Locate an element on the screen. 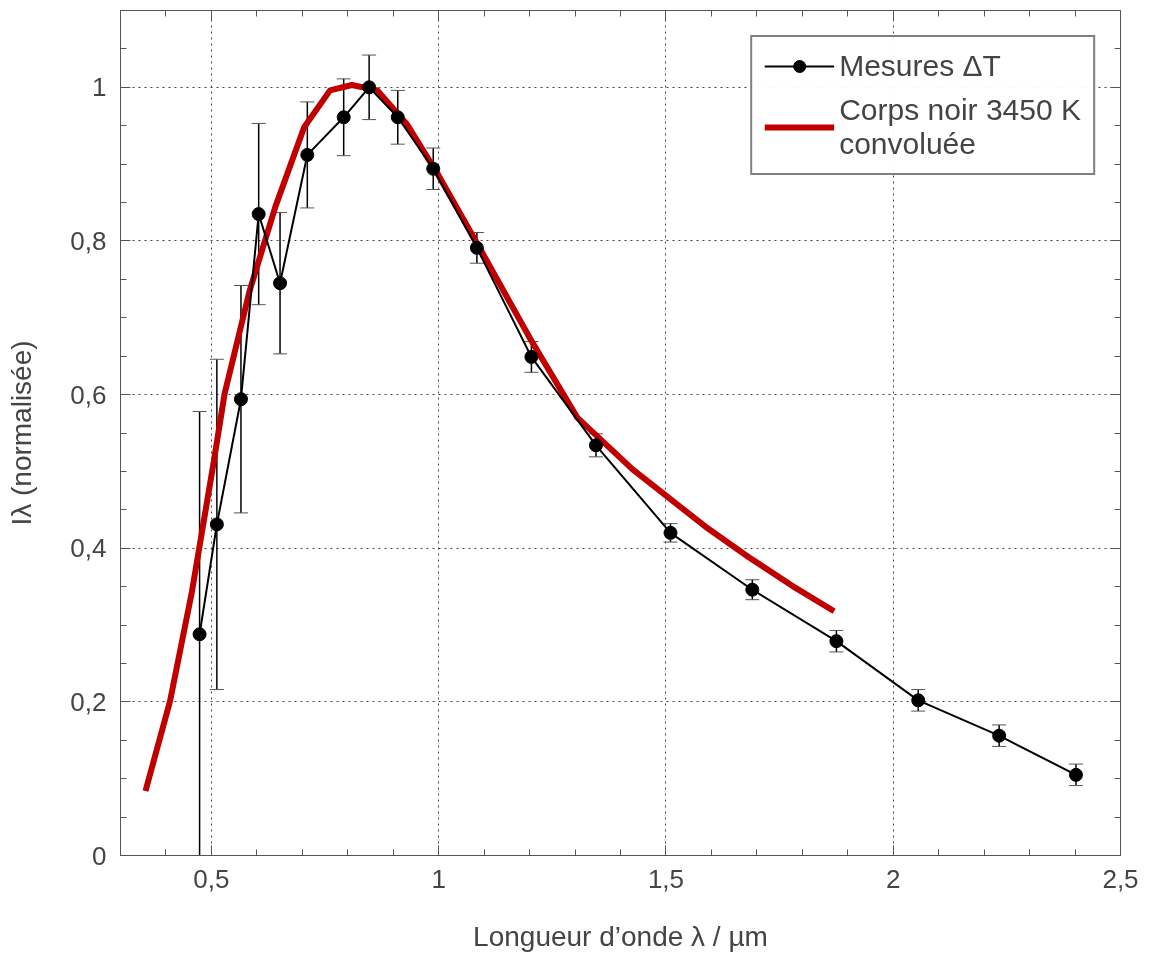 The height and width of the screenshot is (979, 1176). y-tick-label: 0,4 is located at coordinates (88, 548).